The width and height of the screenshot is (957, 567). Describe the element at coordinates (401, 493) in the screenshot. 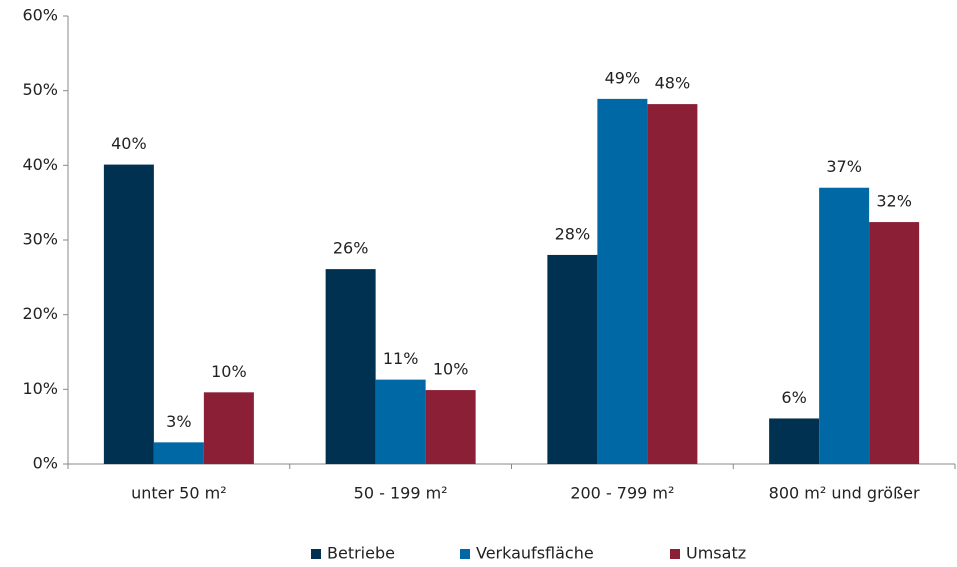

I see `x-tick-label: 50 - 199 m²` at that location.